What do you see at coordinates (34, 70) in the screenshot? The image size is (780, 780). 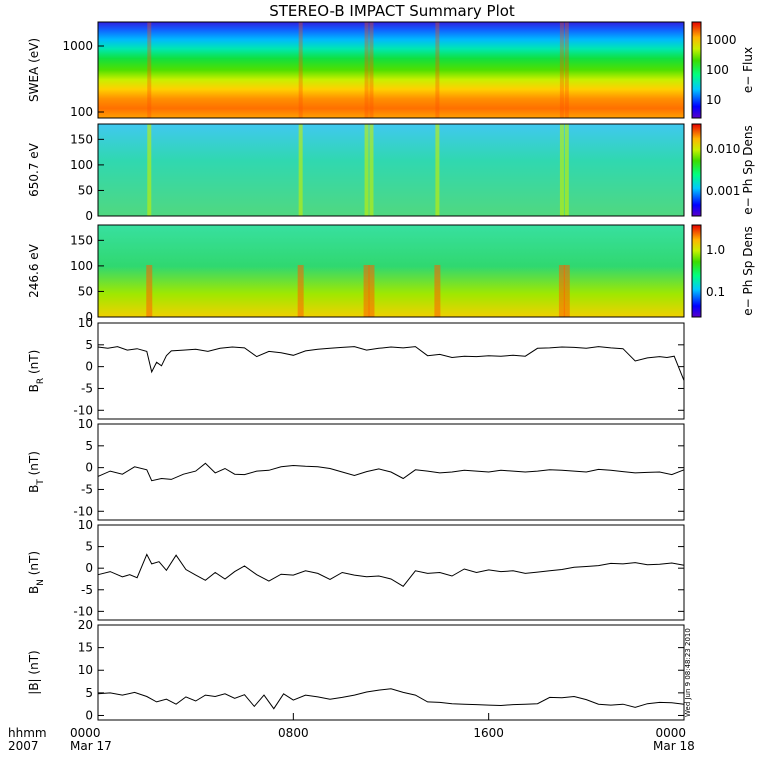 I see `spectrogram-ylabel: SWEA (eV)` at bounding box center [34, 70].